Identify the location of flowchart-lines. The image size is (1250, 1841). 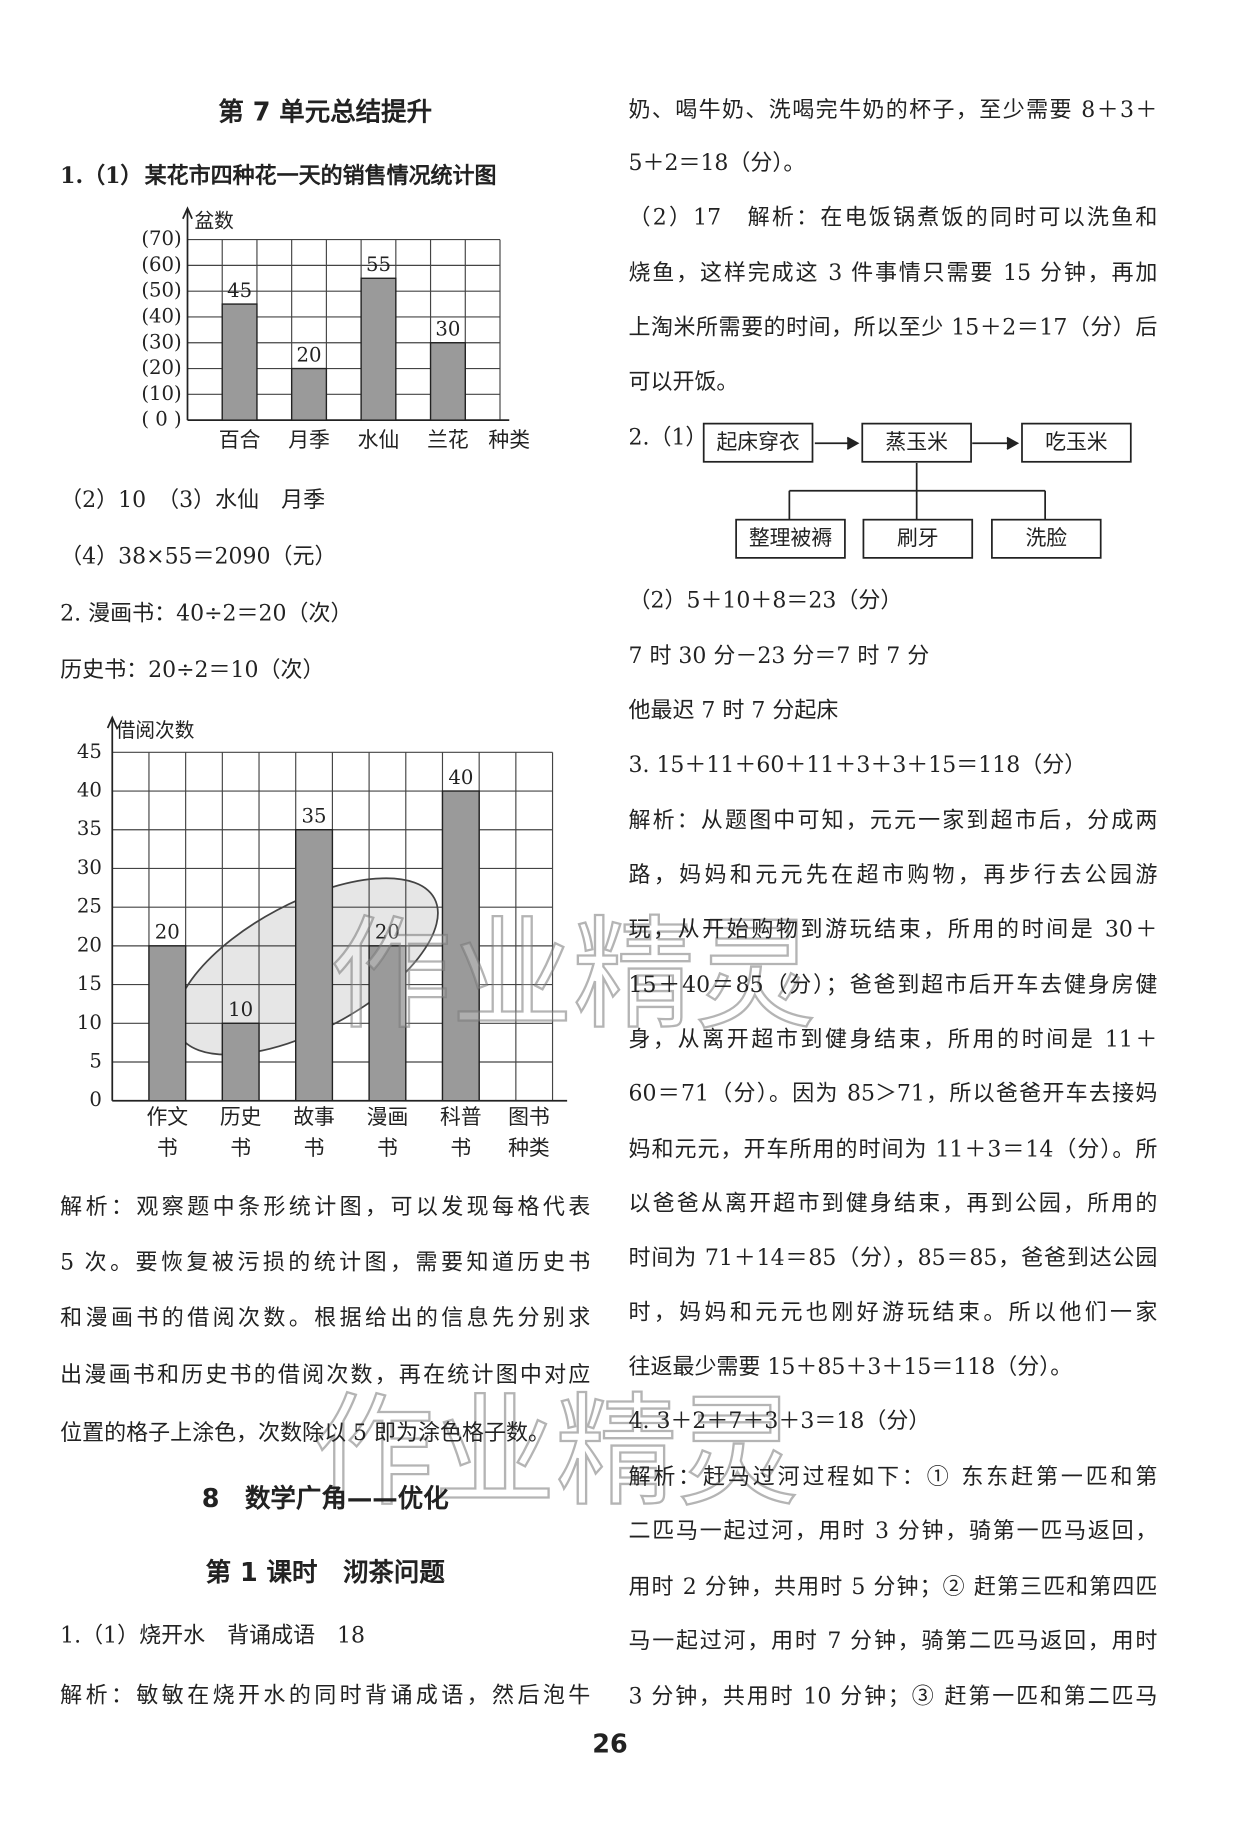
(917, 478).